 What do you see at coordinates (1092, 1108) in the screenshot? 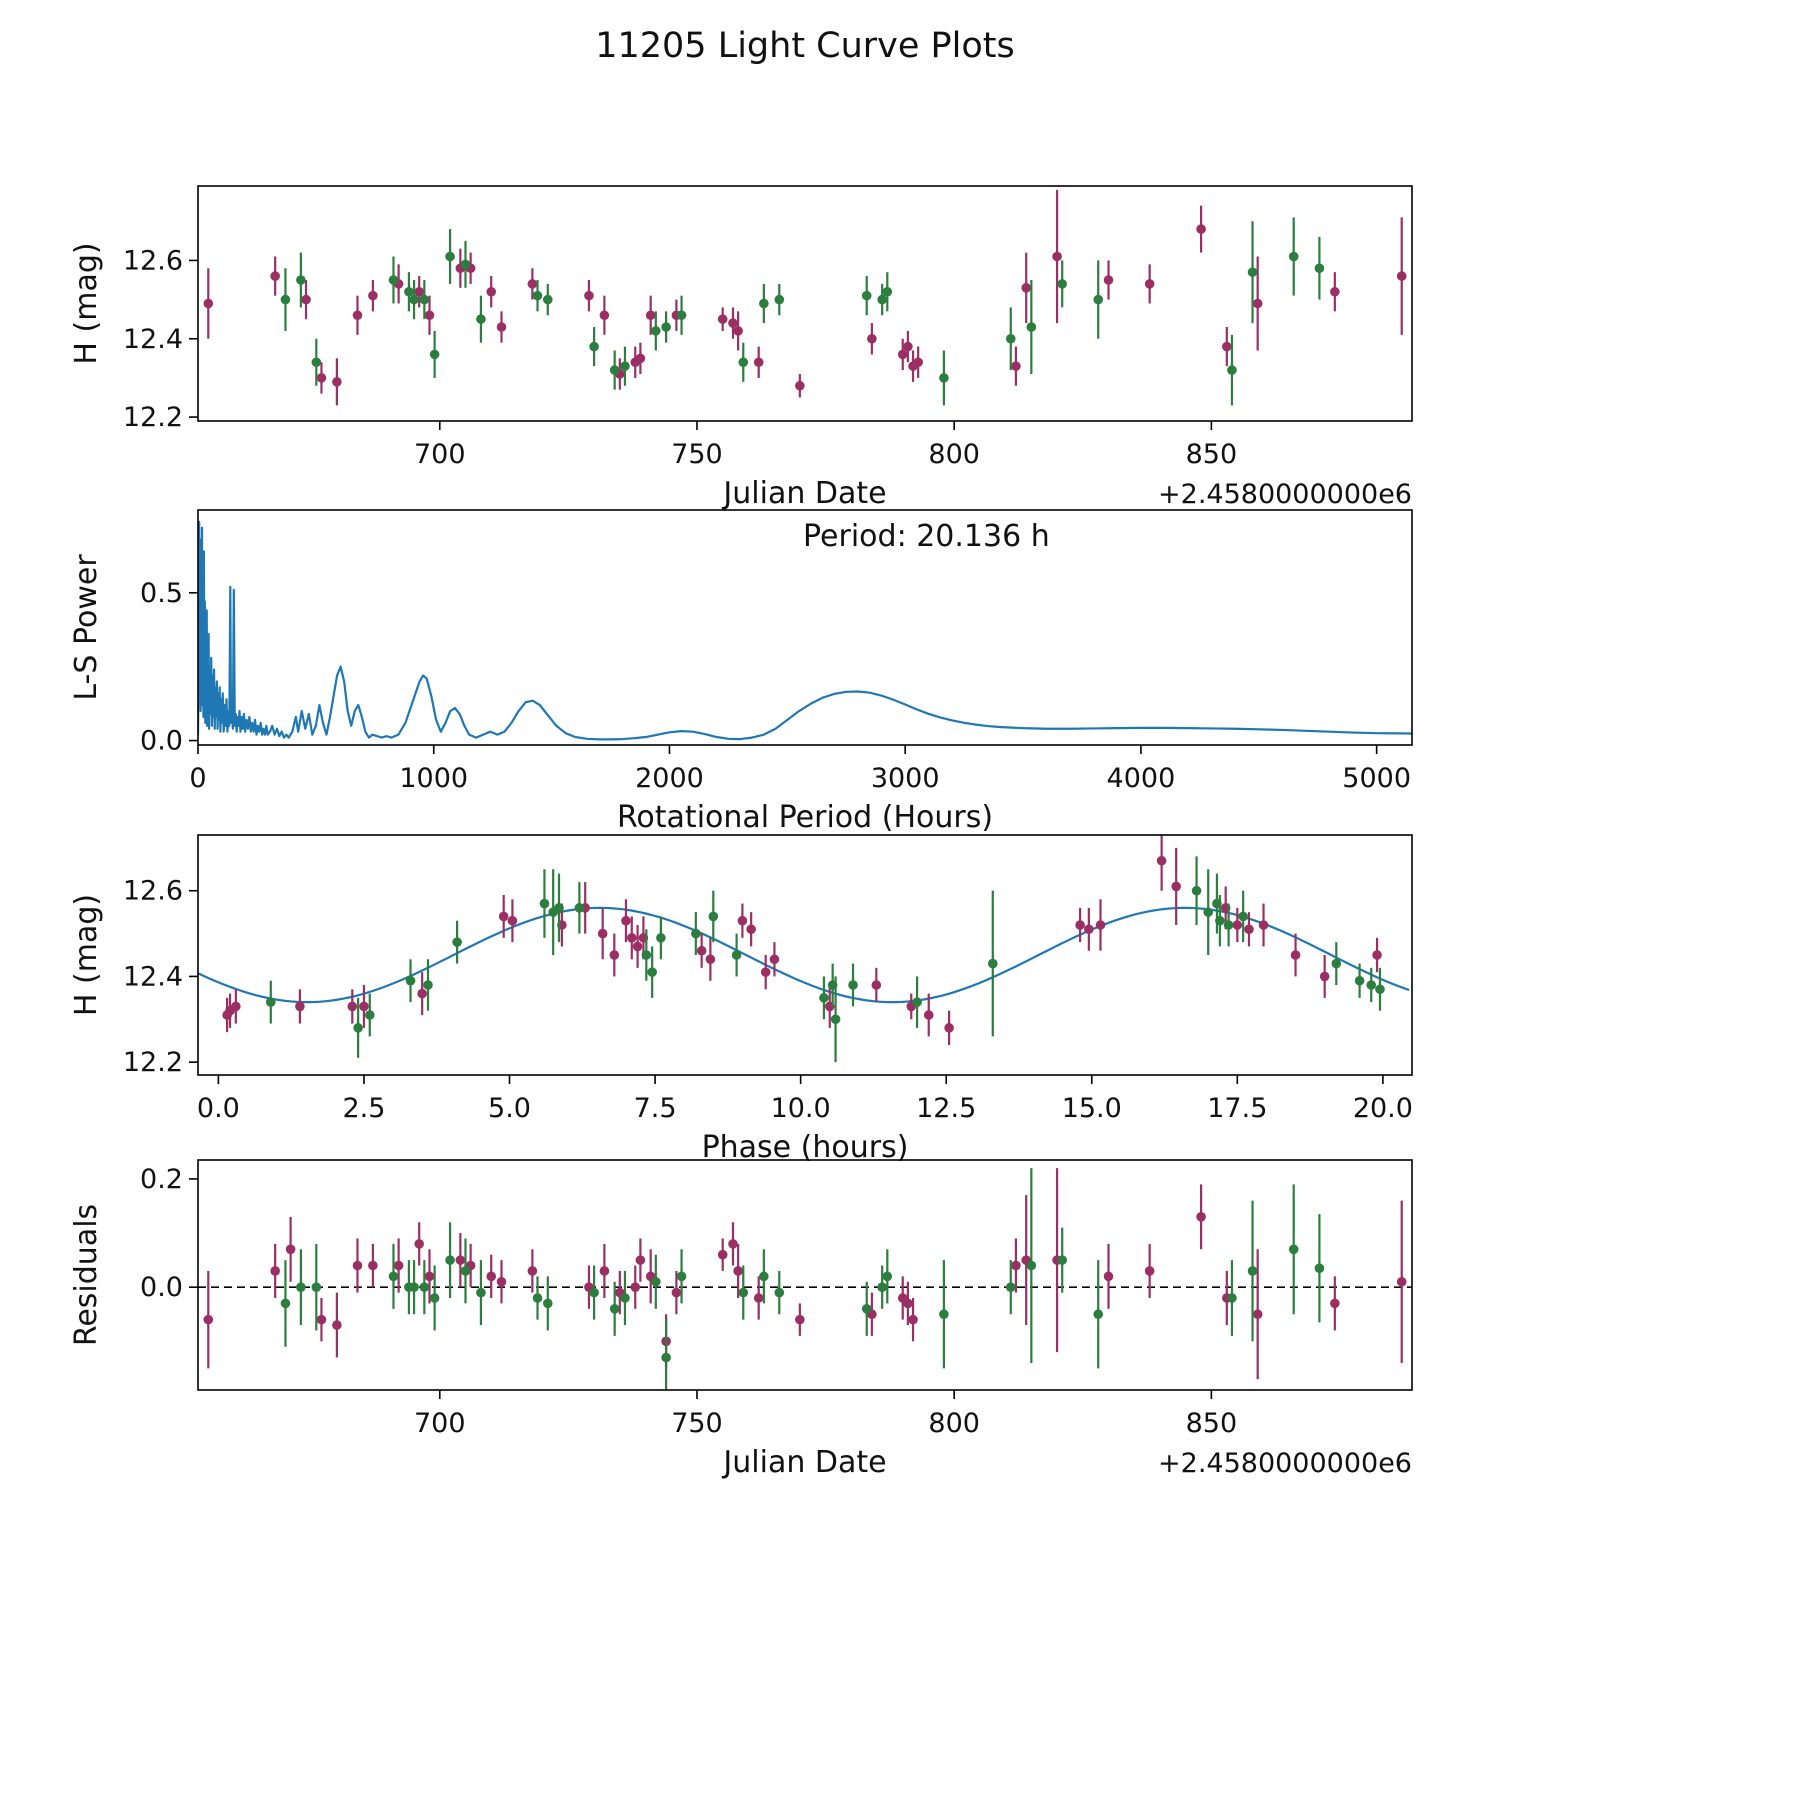
I see `x-tick-label: 15.0` at bounding box center [1092, 1108].